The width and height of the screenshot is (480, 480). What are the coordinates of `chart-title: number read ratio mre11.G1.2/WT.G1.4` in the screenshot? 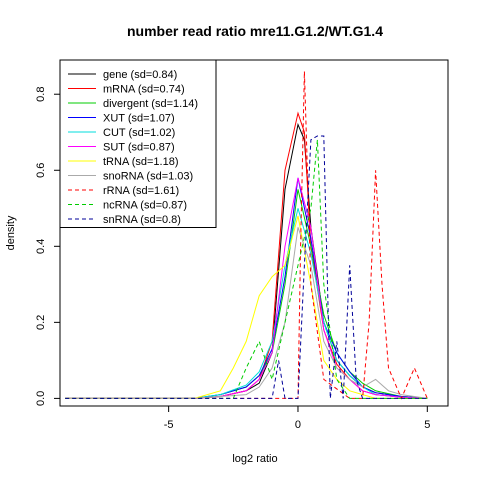 It's located at (255, 31).